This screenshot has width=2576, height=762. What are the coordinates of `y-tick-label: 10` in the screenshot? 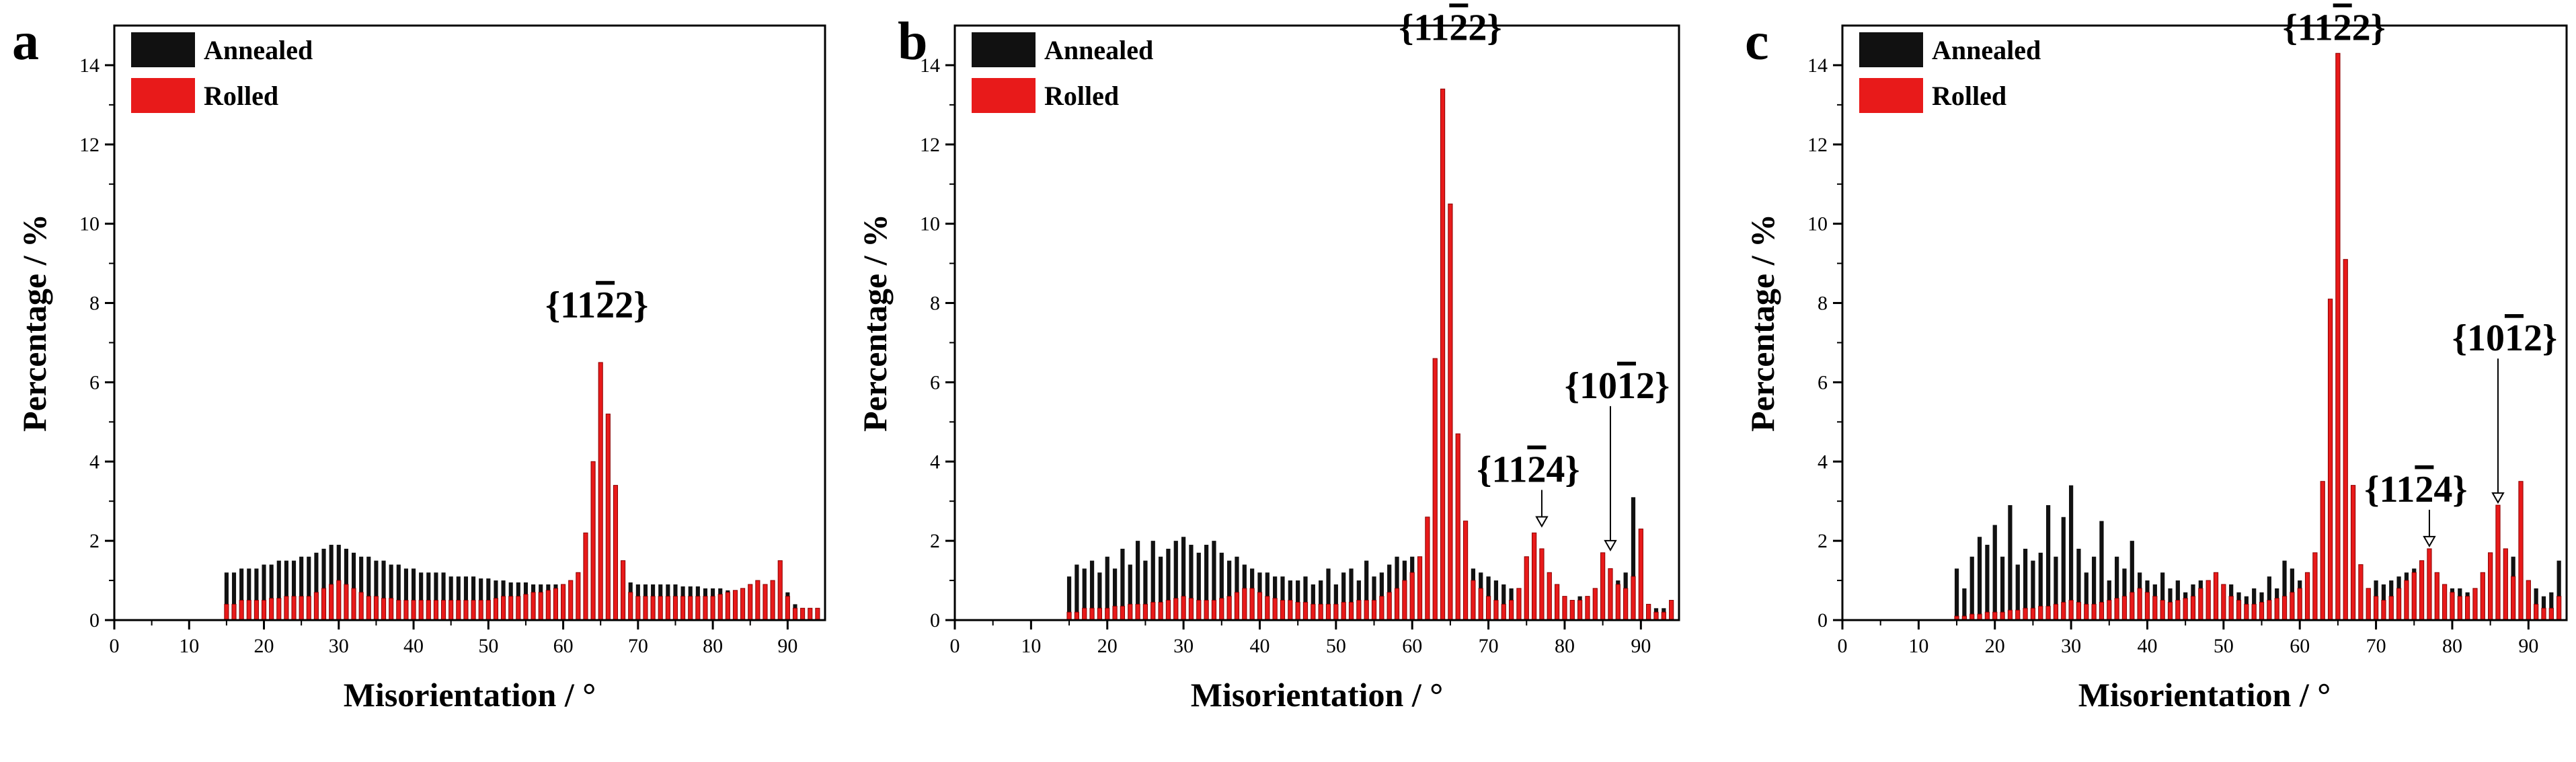 It's located at (90, 224).